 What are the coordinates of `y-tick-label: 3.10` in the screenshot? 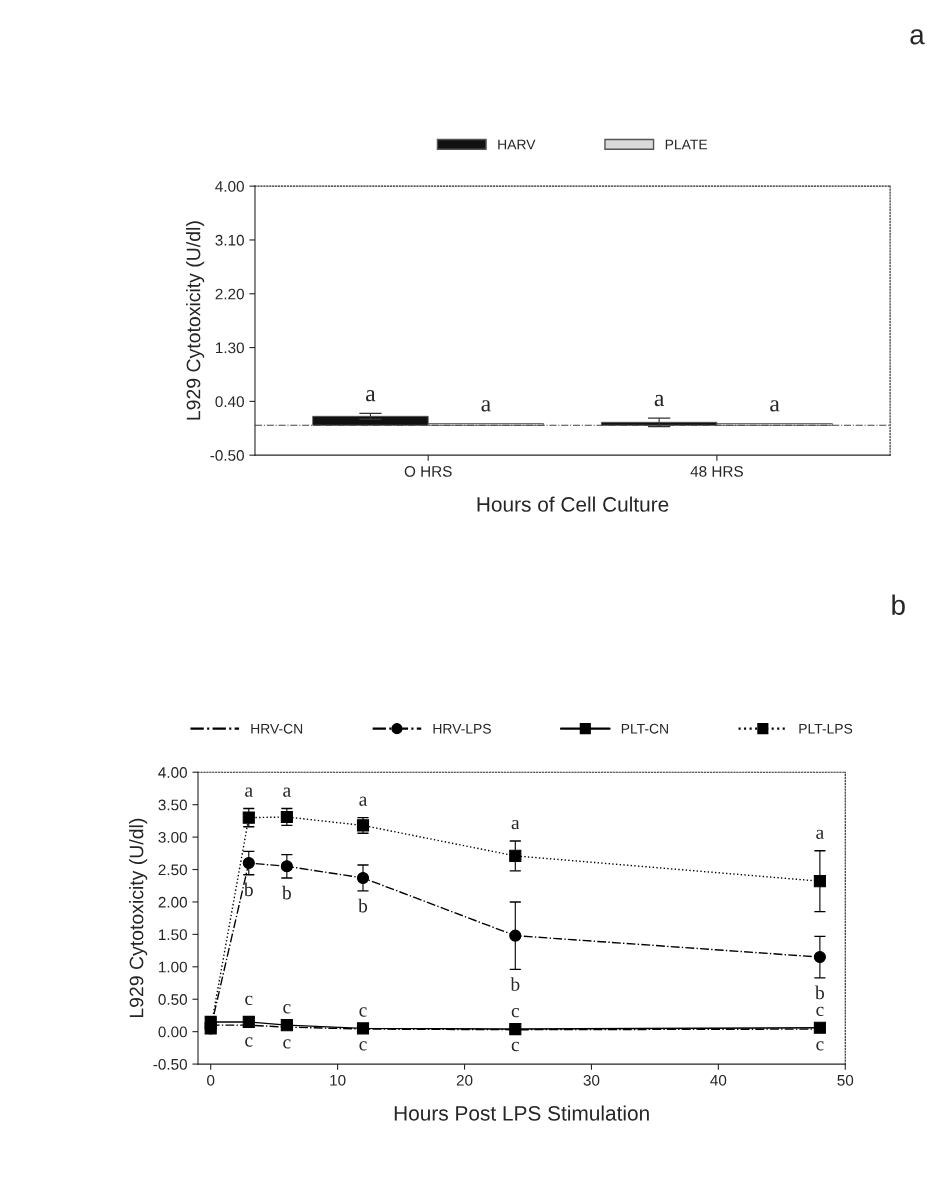 It's located at (229, 240).